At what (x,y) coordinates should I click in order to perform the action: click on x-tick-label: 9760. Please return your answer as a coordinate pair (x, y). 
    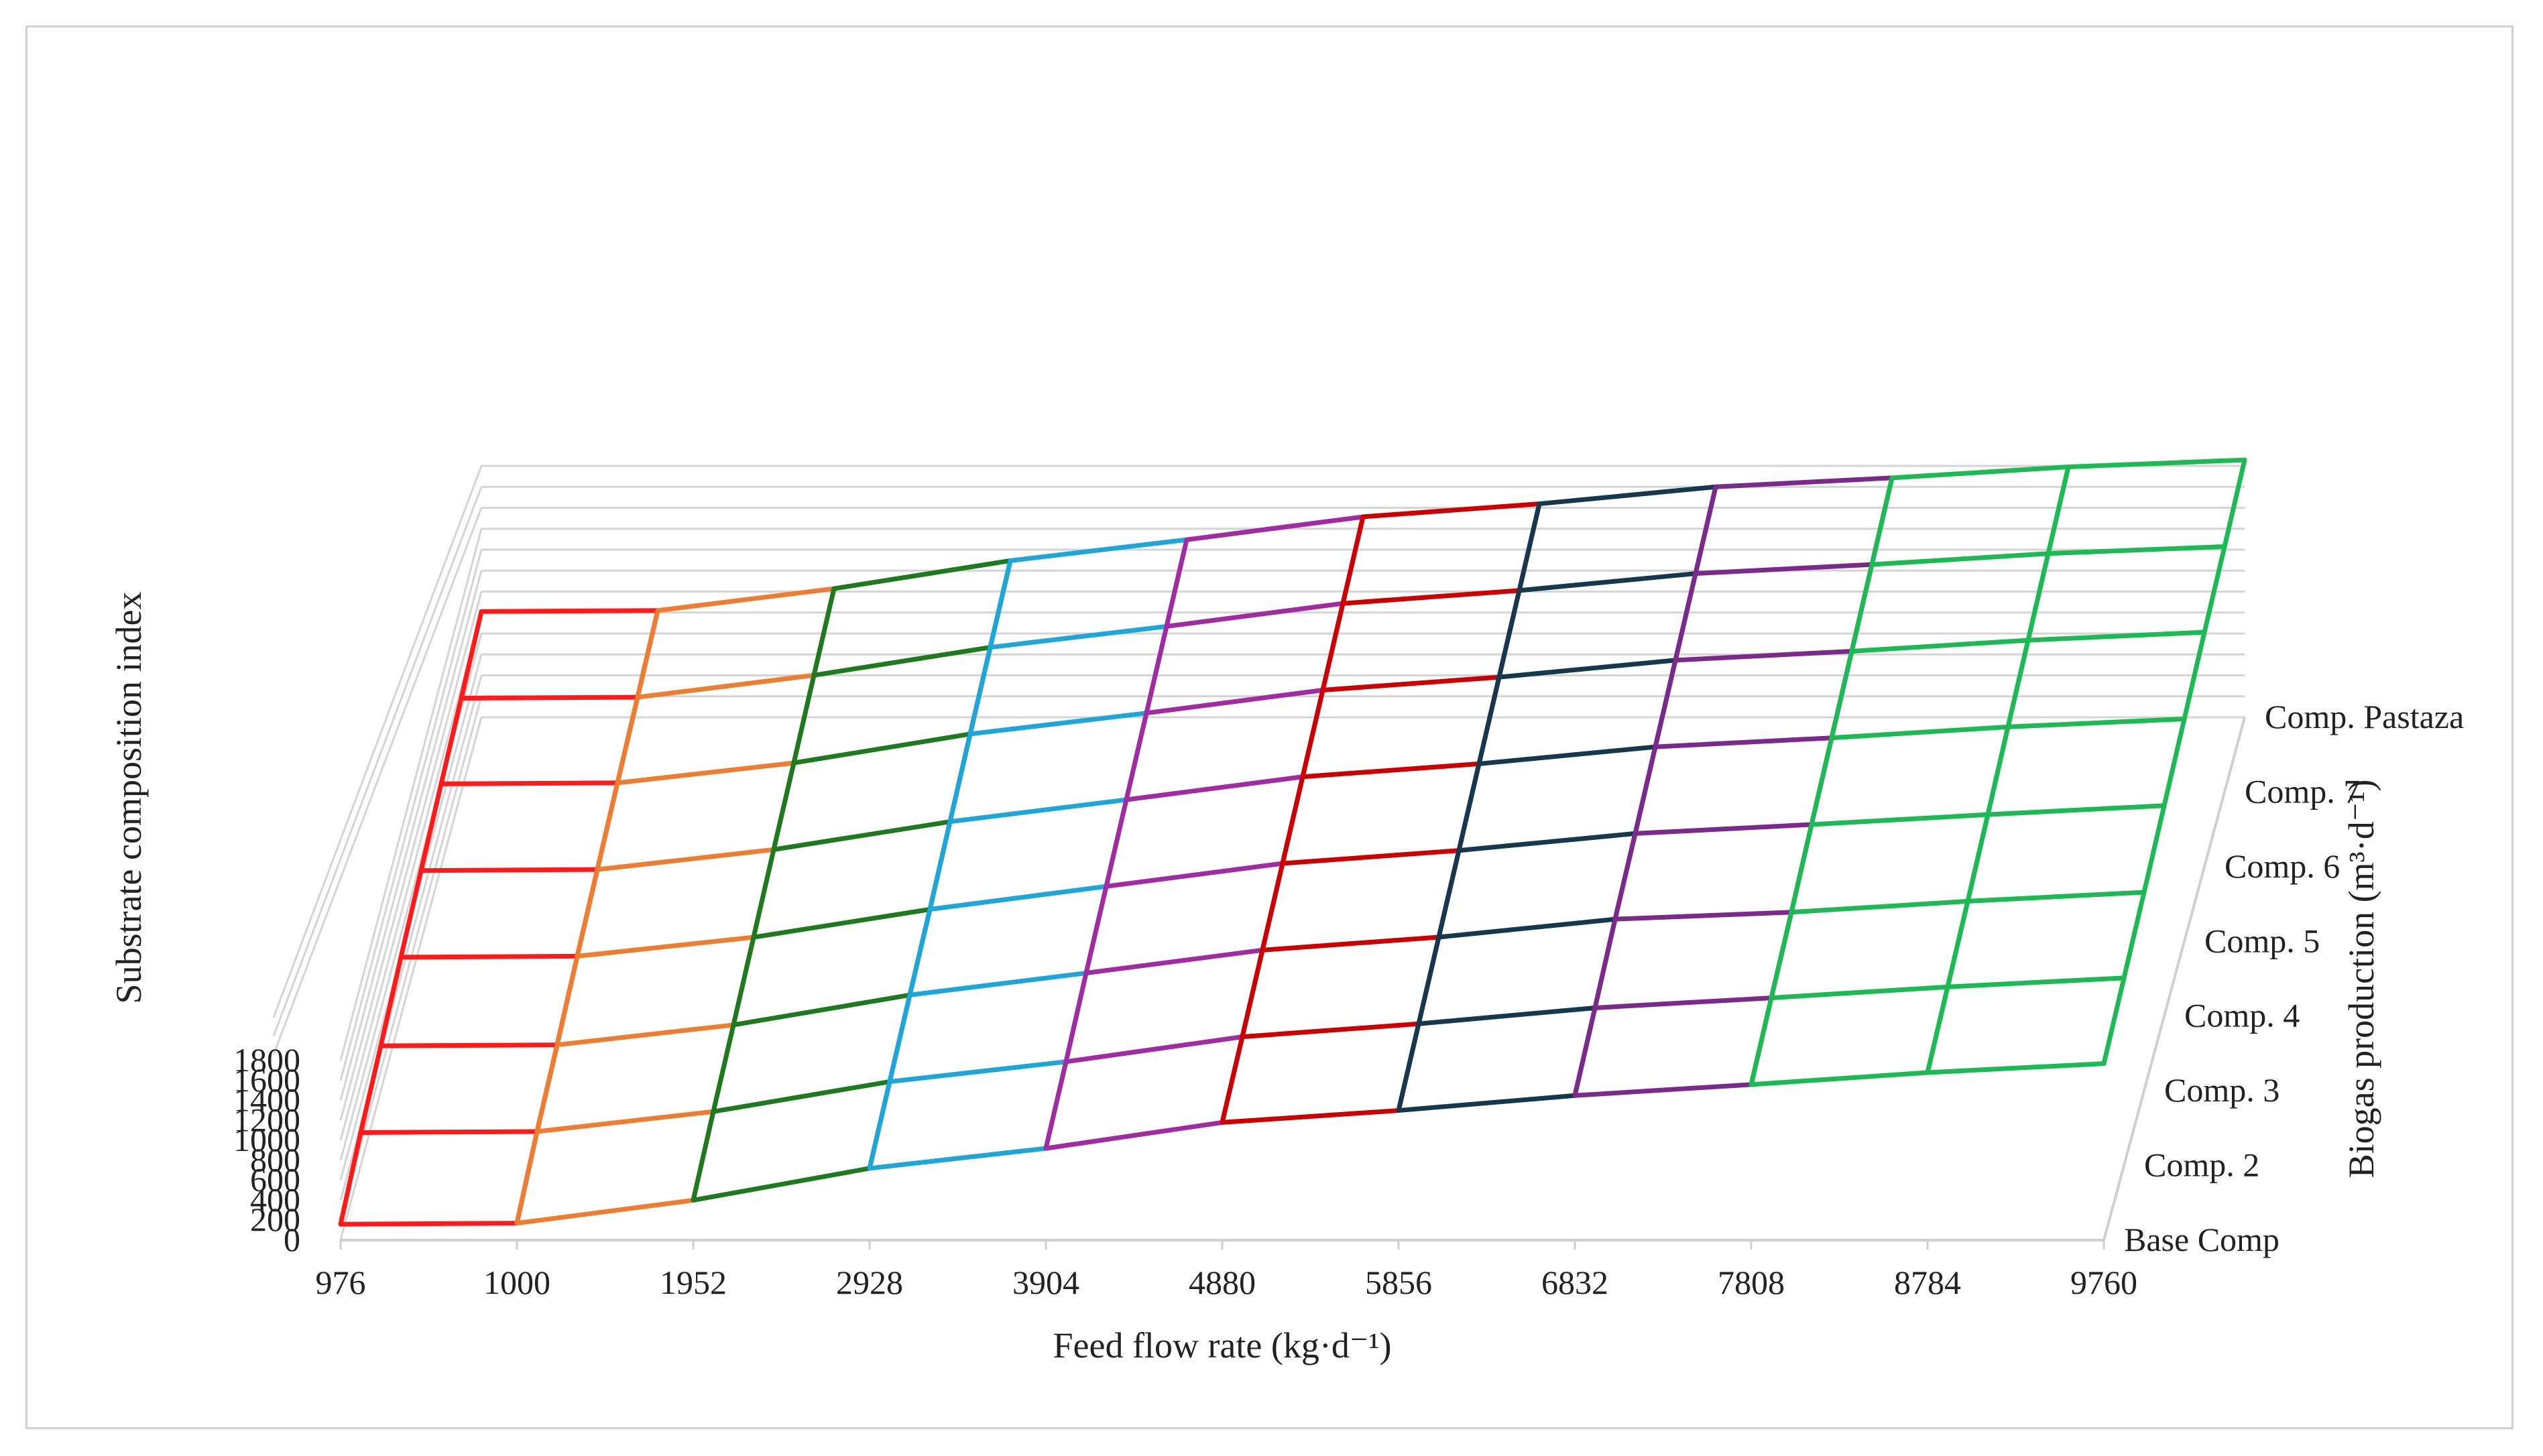
    Looking at the image, I should click on (2103, 1282).